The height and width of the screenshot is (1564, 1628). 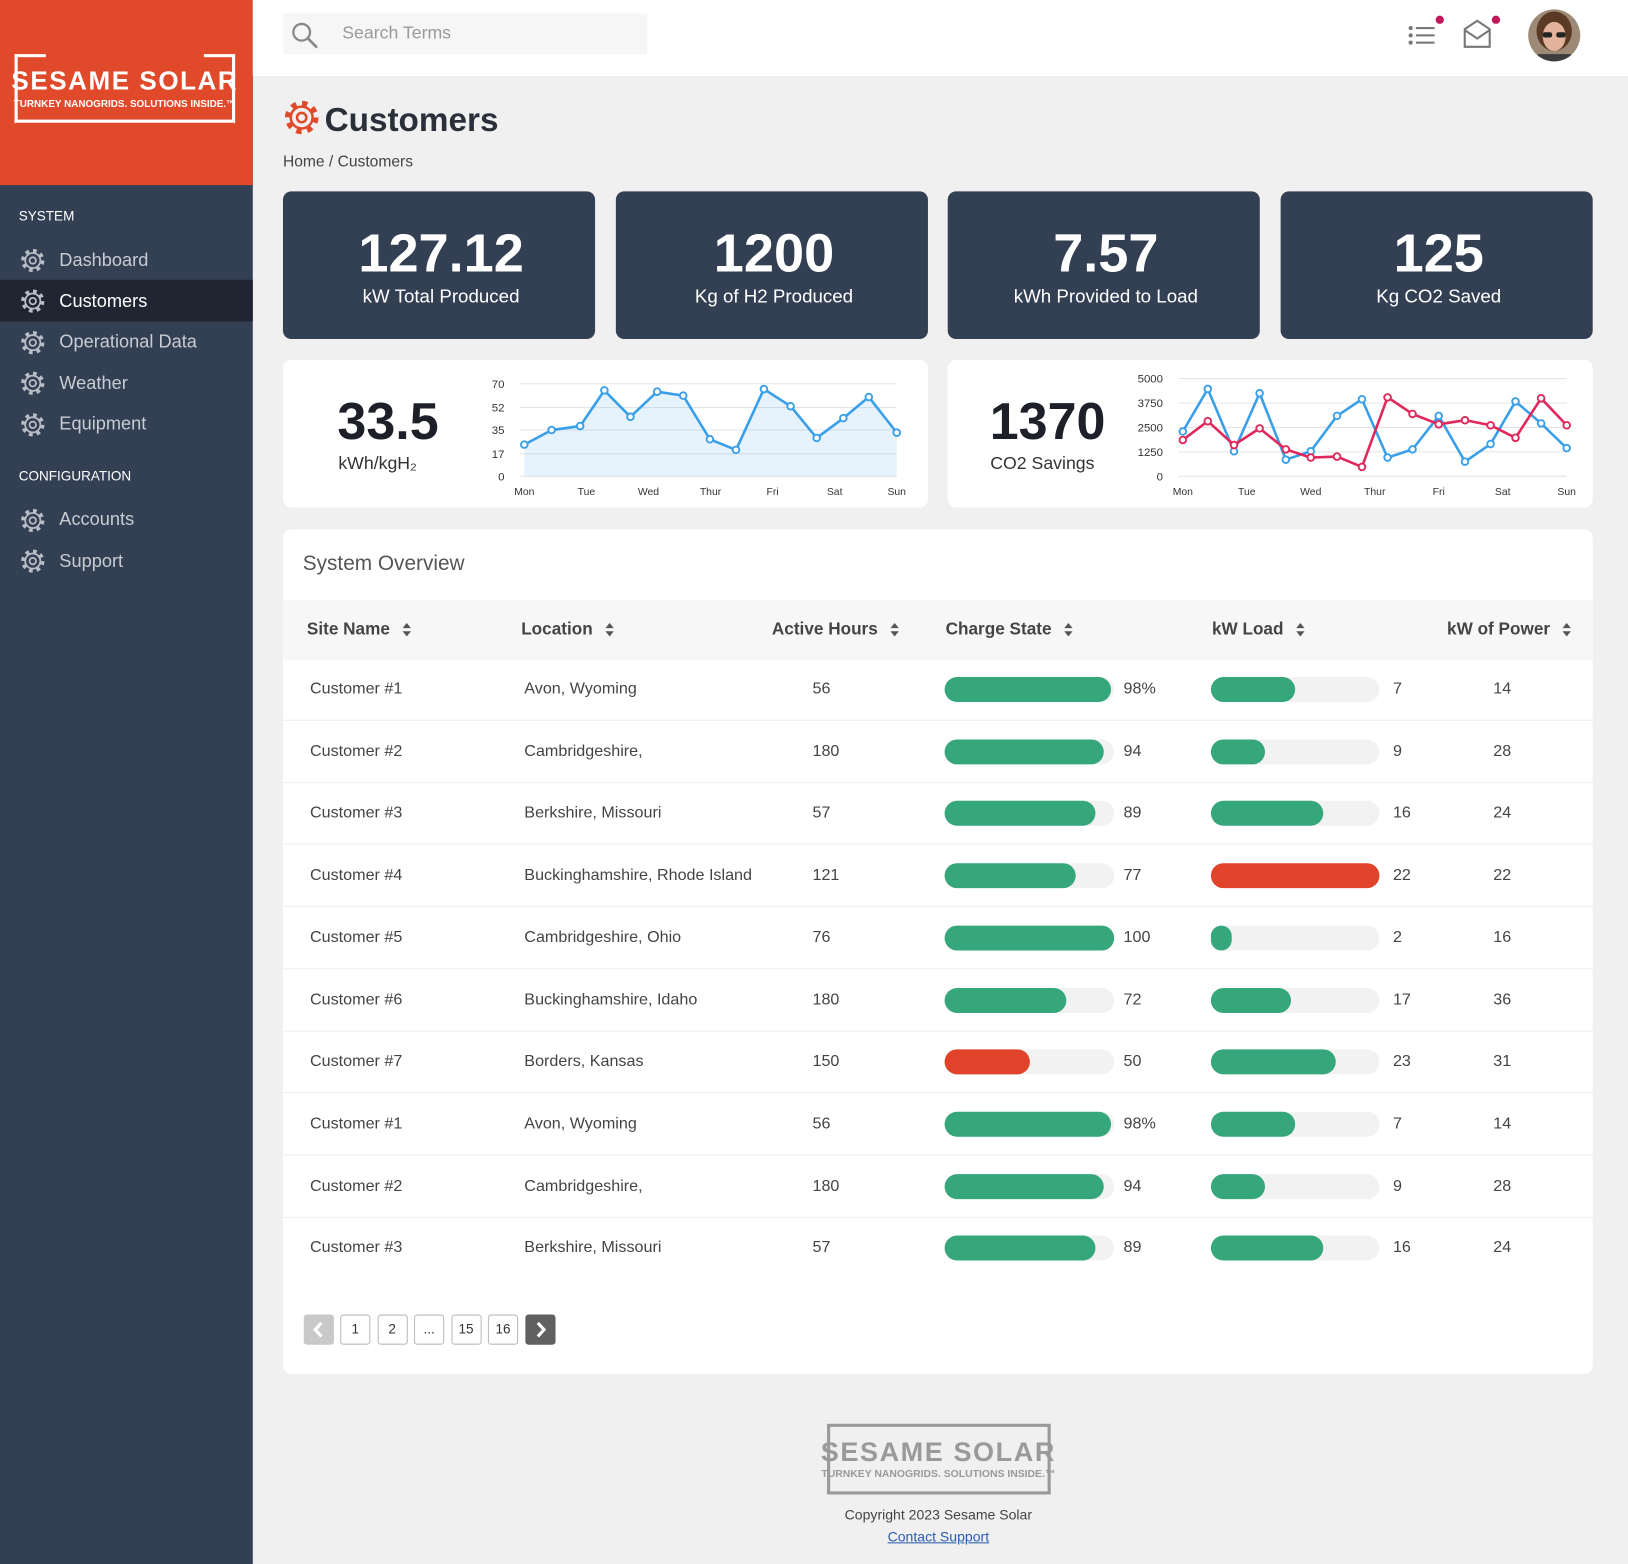 What do you see at coordinates (75, 475) in the screenshot?
I see `menu-section: CONFIGURATION` at bounding box center [75, 475].